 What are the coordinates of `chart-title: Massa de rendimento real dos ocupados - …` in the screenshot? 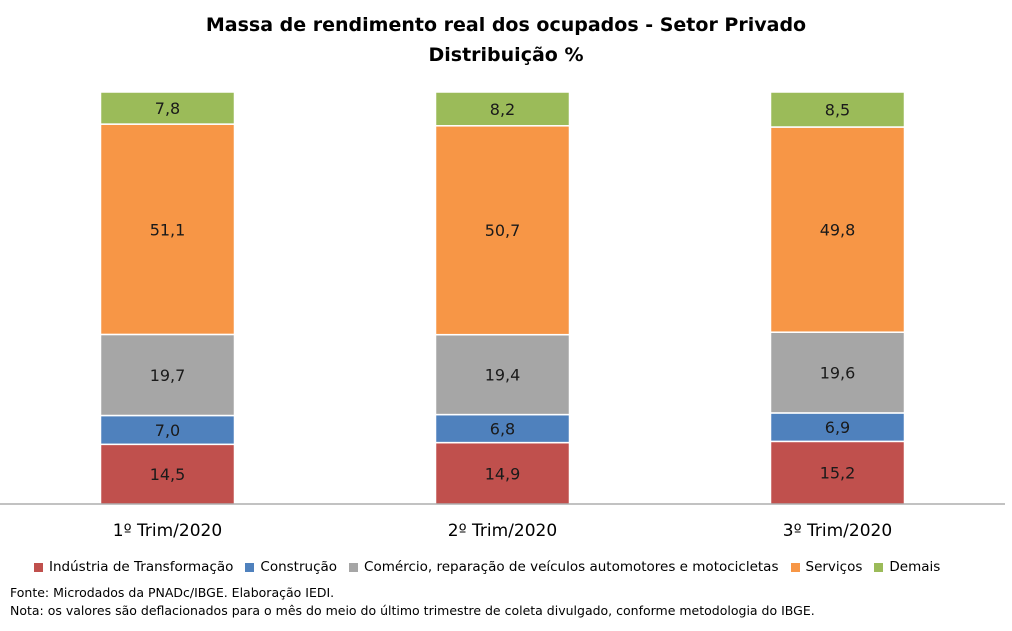 It's located at (506, 25).